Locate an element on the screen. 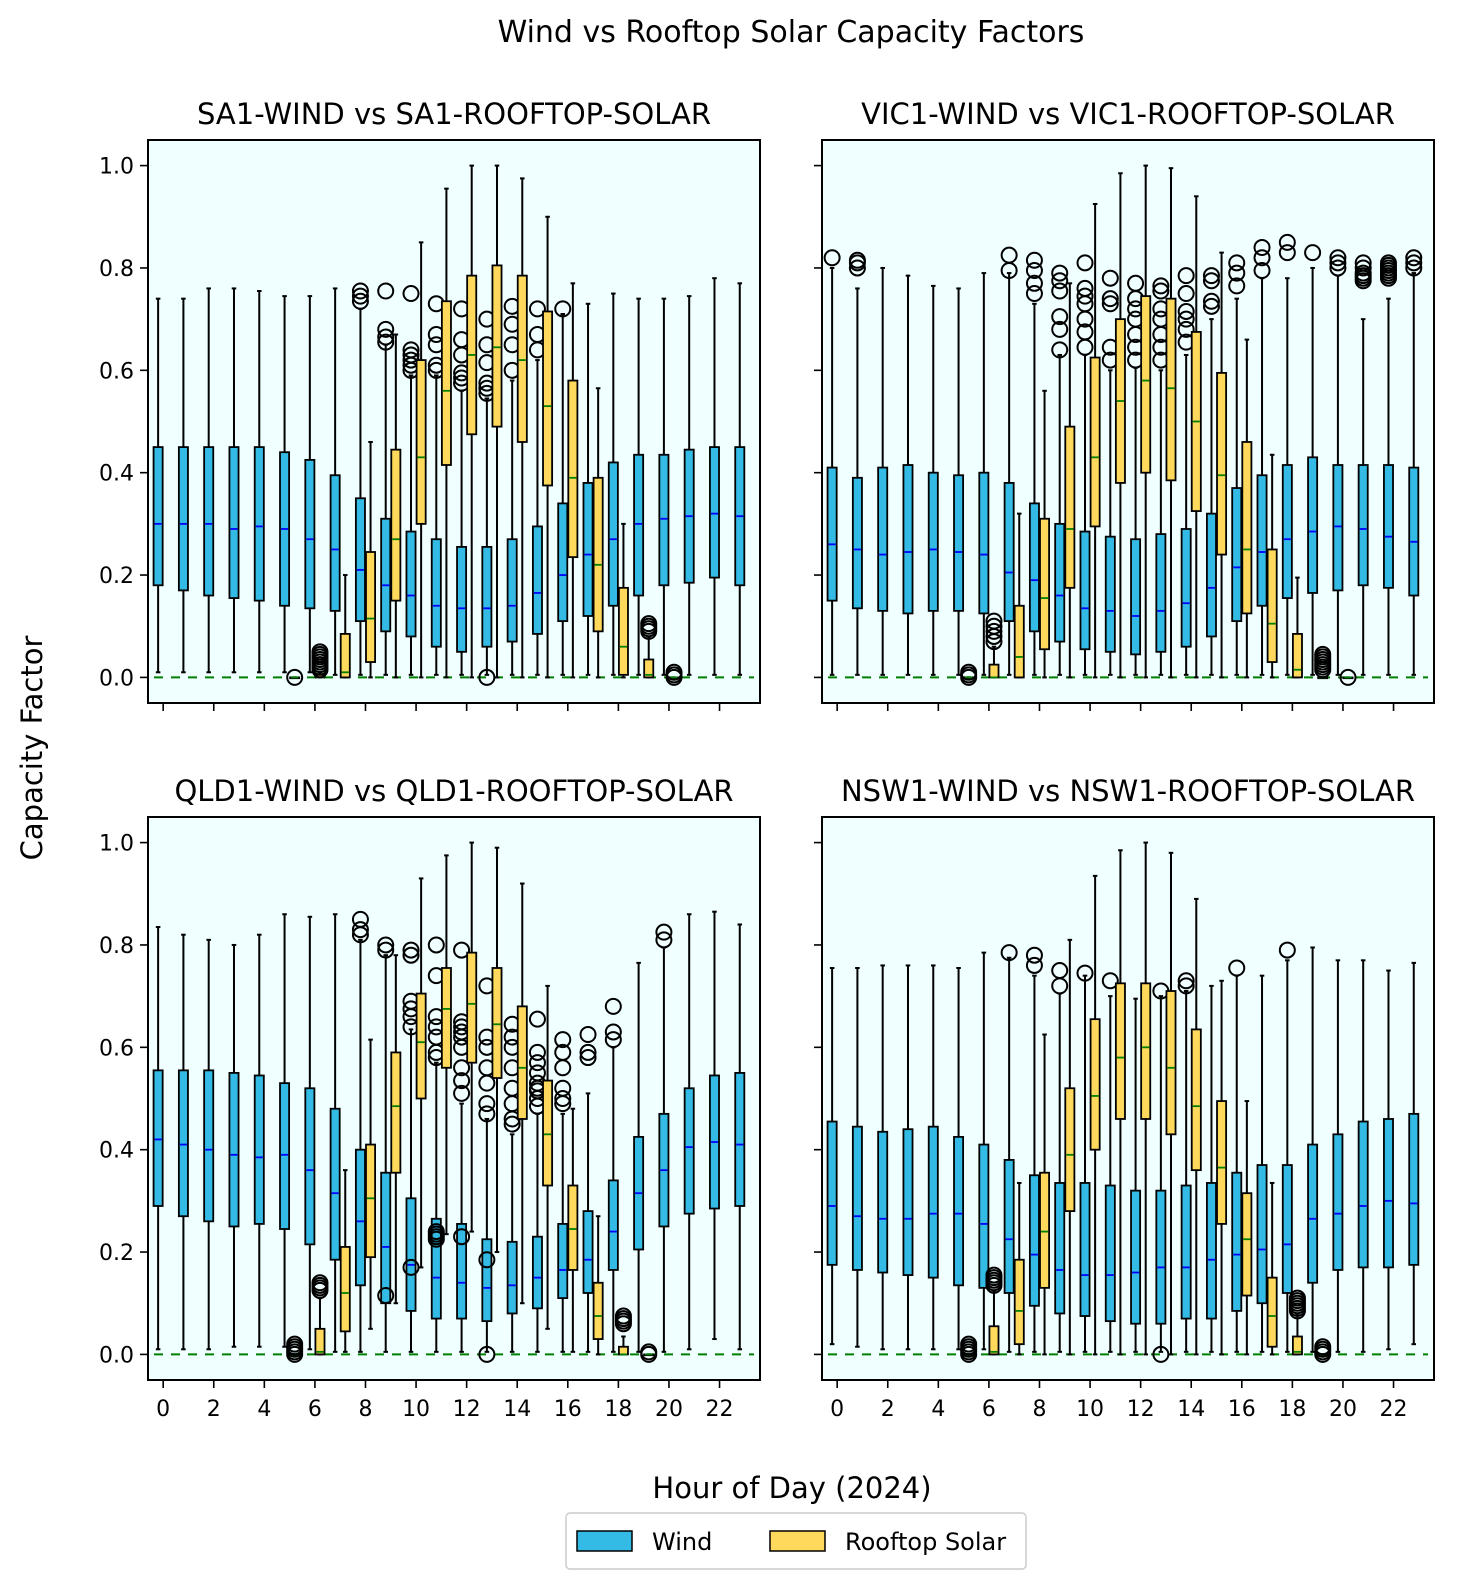  x-axis-label: Hour of Day (2024) is located at coordinates (791, 1488).